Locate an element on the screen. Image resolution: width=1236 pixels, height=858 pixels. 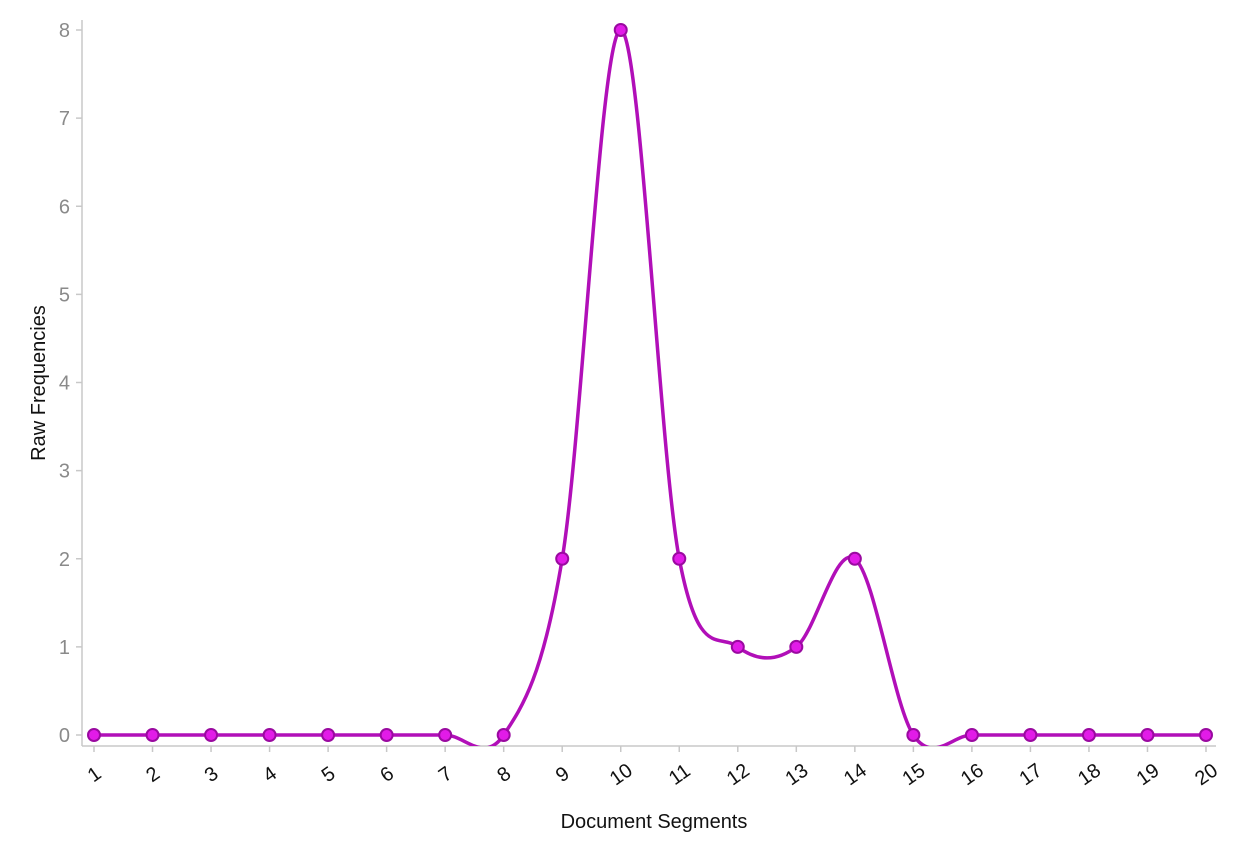
y-tick-label: 2 is located at coordinates (64, 560).